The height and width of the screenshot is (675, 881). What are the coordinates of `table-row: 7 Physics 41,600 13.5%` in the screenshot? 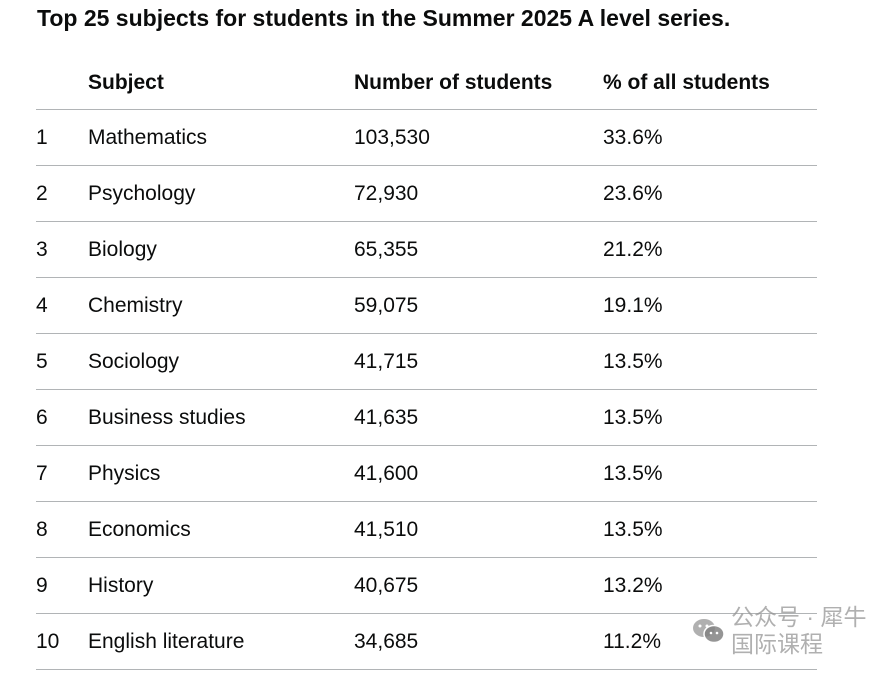 It's located at (426, 473).